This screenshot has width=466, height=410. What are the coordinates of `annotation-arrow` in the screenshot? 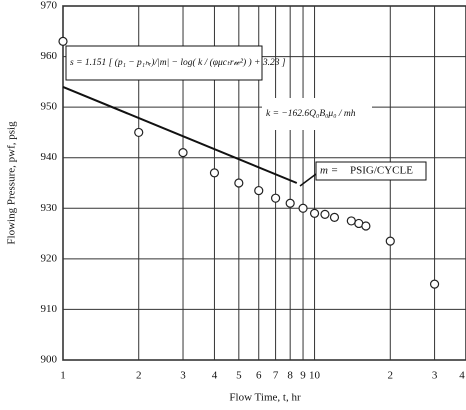 It's located at (308, 180).